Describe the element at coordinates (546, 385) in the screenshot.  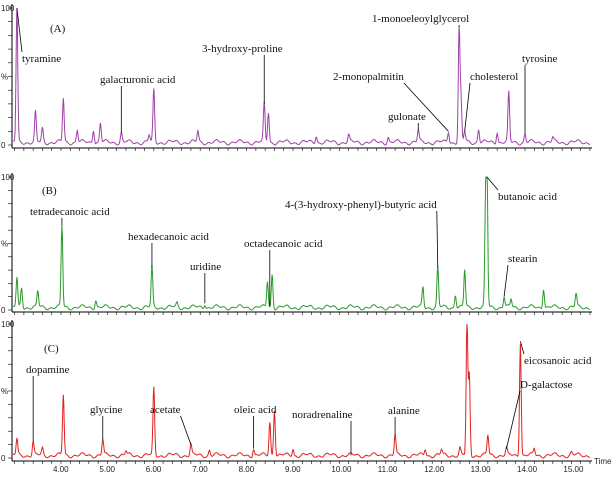
I see `annotation-label: D-galactose` at that location.